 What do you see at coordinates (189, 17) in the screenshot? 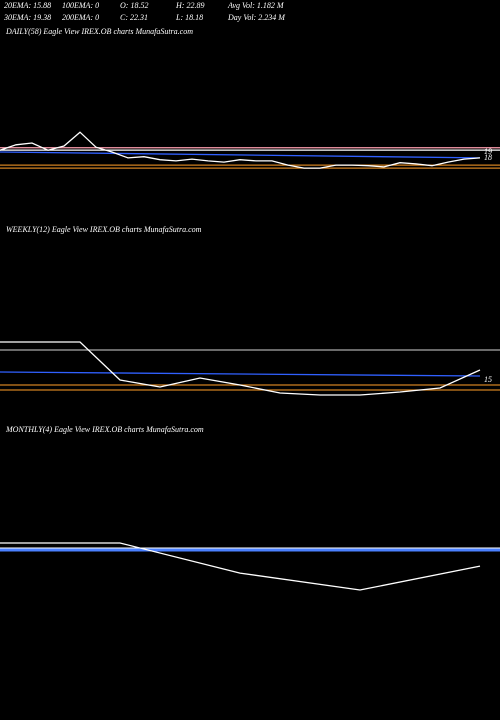
I see `header-stat: L: 18.18` at bounding box center [189, 17].